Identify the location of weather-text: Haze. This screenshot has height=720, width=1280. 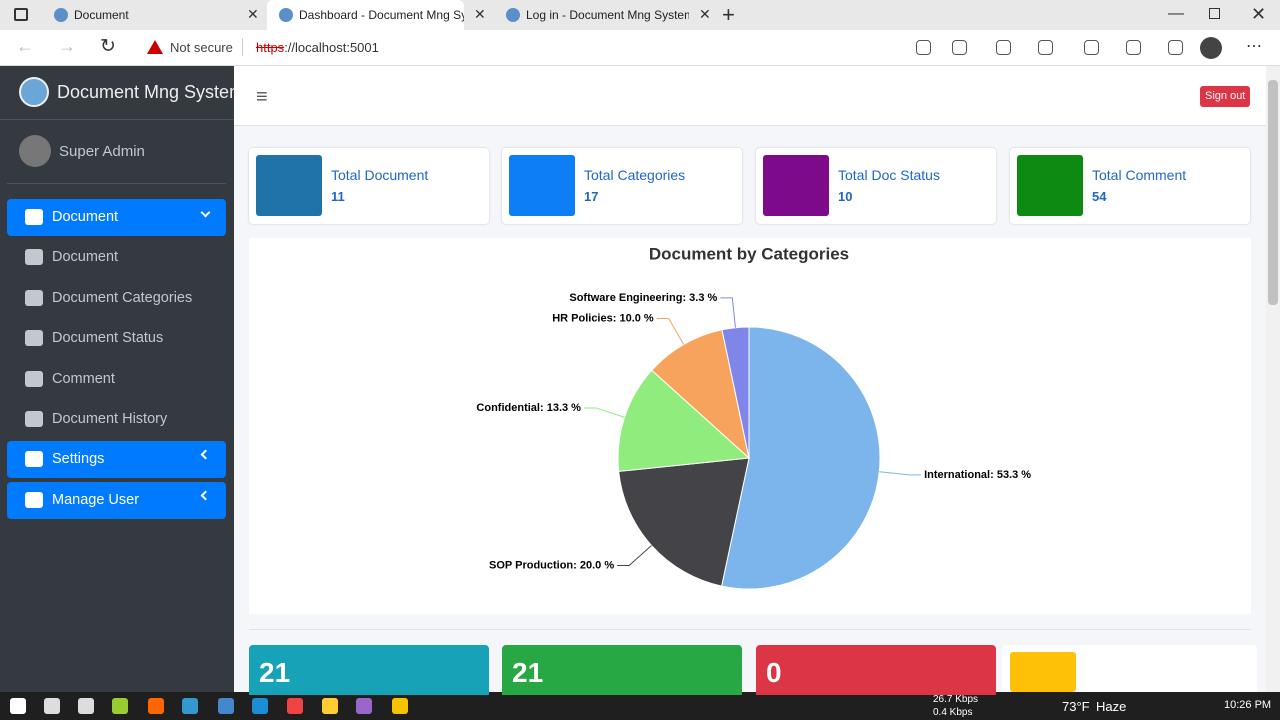
(1111, 706).